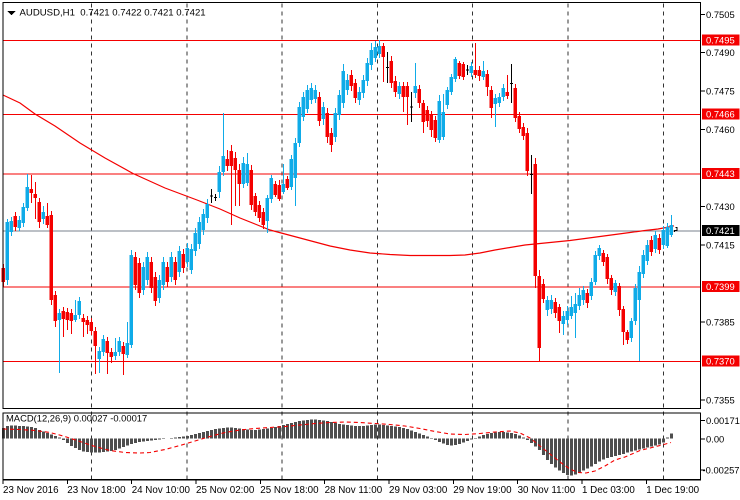 This screenshot has width=740, height=500. Describe the element at coordinates (720, 399) in the screenshot. I see `svg-text: 0.7355` at that location.